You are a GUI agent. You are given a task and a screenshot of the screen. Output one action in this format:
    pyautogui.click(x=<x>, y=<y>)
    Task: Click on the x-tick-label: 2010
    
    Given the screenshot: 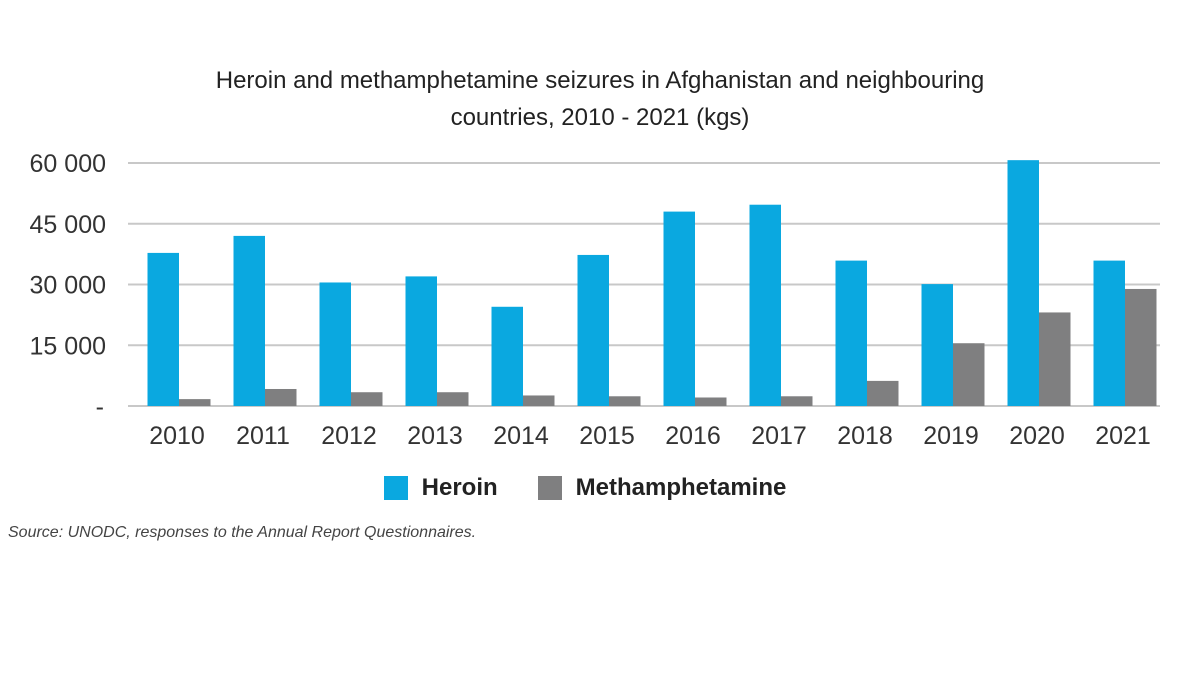 What is the action you would take?
    pyautogui.click(x=177, y=436)
    